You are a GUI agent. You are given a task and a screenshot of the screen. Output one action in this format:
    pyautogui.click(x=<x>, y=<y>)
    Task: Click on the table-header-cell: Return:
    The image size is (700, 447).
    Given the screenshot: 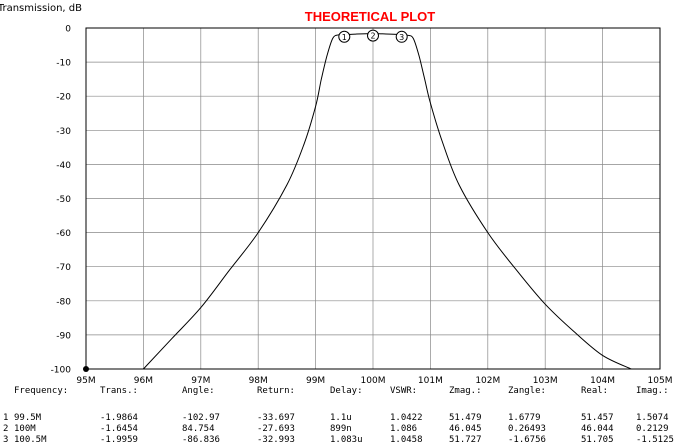 What is the action you would take?
    pyautogui.click(x=276, y=391)
    